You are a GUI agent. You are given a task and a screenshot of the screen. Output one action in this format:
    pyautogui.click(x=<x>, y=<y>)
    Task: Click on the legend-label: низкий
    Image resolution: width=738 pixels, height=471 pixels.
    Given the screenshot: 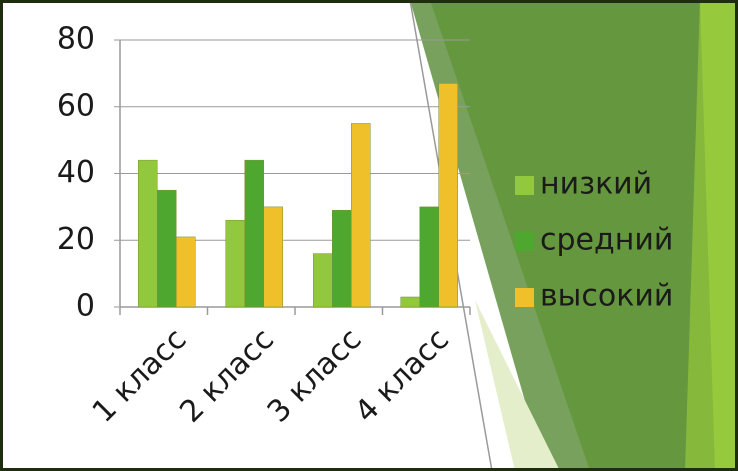 What is the action you would take?
    pyautogui.click(x=596, y=184)
    